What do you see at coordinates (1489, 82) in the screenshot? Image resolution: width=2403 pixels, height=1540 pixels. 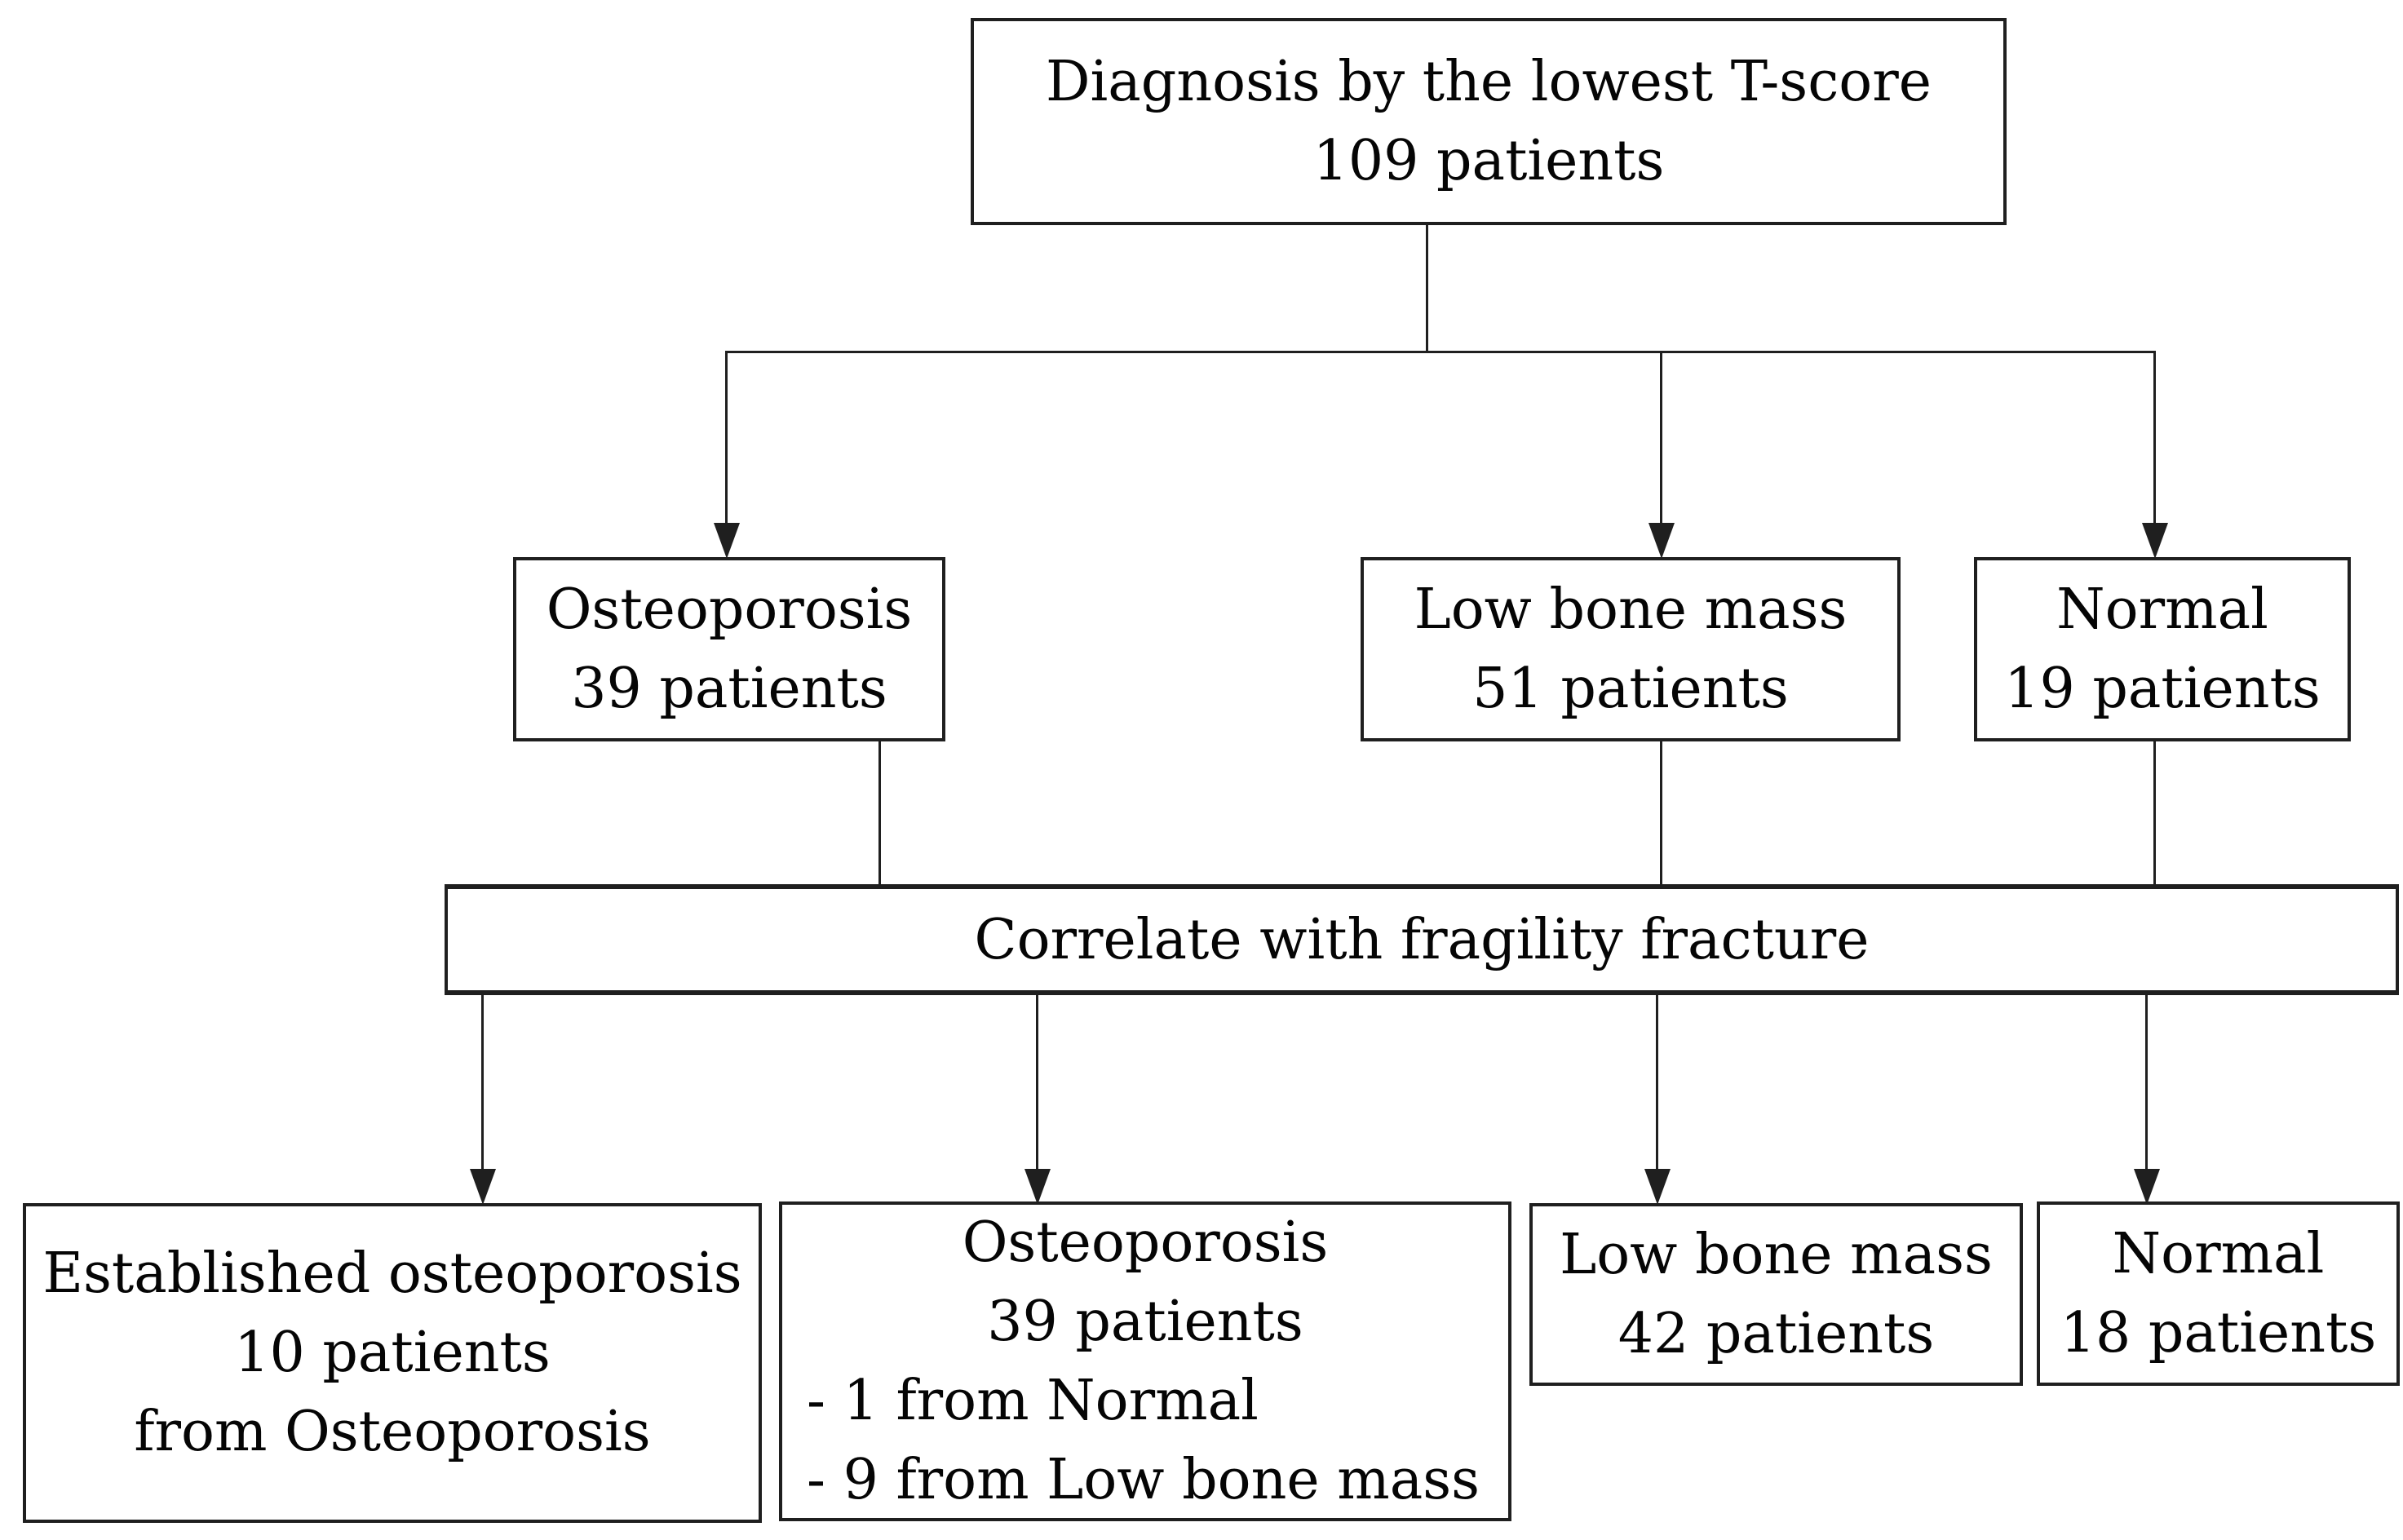 I see `node-diagnosis-root-title: Diagnosis by the lowest T-score` at bounding box center [1489, 82].